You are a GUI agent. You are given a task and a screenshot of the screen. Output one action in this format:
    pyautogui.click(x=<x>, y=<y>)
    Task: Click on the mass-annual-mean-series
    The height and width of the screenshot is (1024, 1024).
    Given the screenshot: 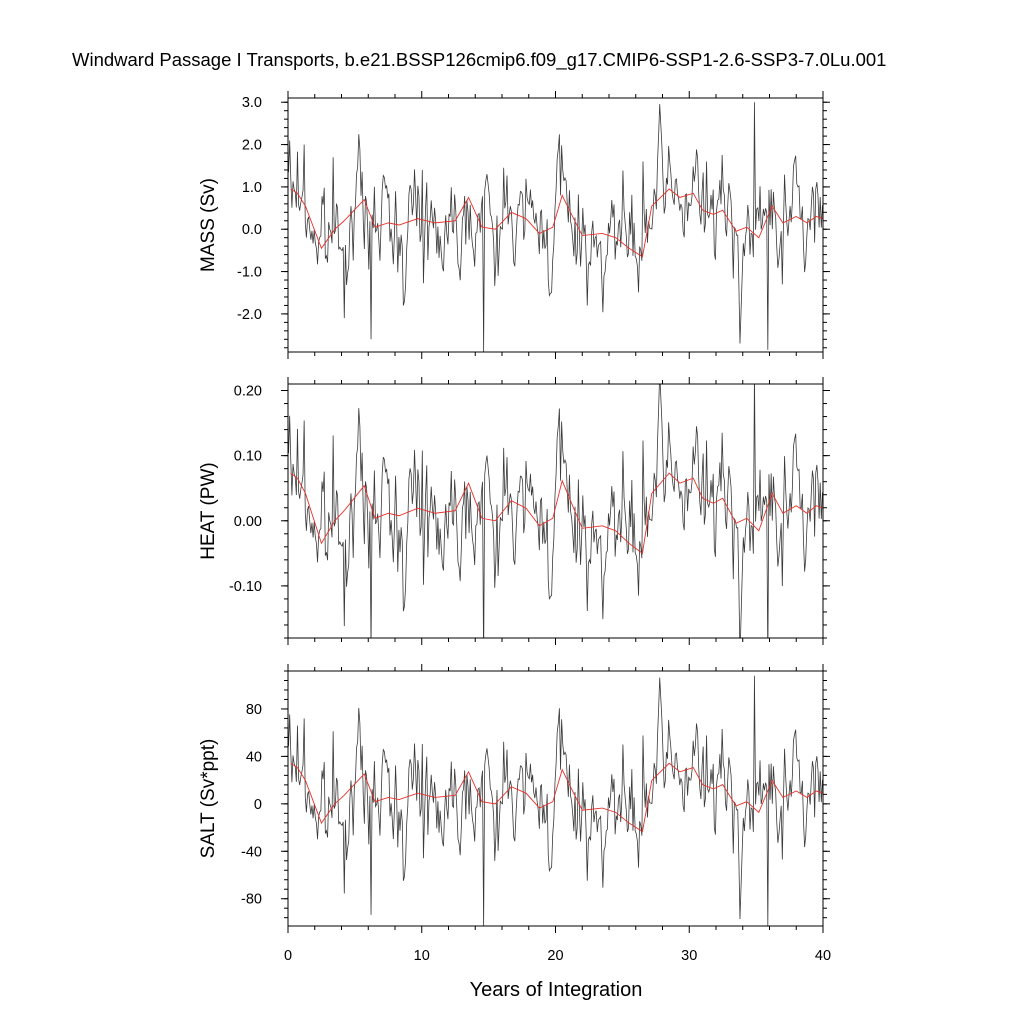 What is the action you would take?
    pyautogui.click(x=556, y=223)
    